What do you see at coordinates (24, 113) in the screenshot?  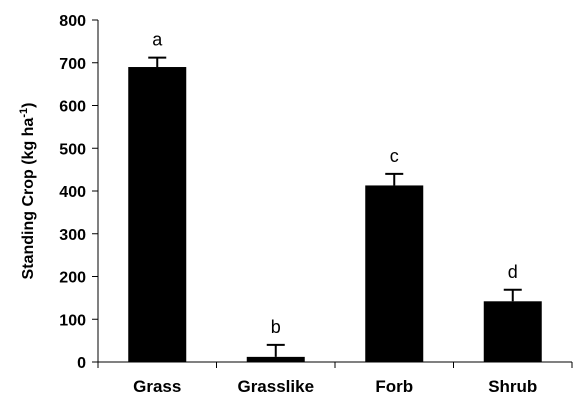 I see `y-axis-title-superscript: -1` at bounding box center [24, 113].